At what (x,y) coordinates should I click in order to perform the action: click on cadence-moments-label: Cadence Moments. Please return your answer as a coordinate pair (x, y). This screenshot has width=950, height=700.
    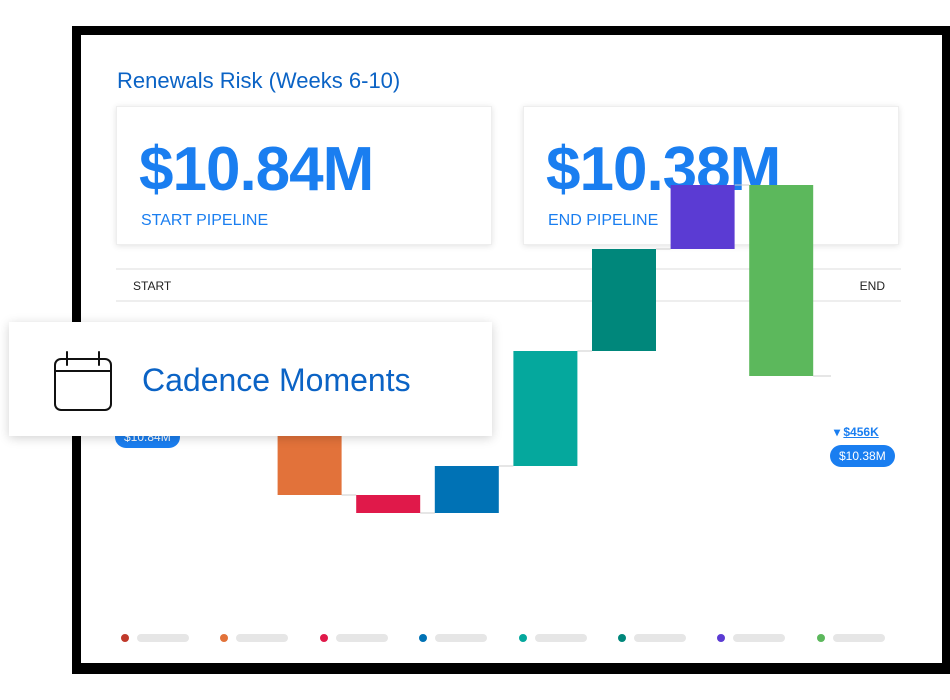
    Looking at the image, I should click on (276, 380).